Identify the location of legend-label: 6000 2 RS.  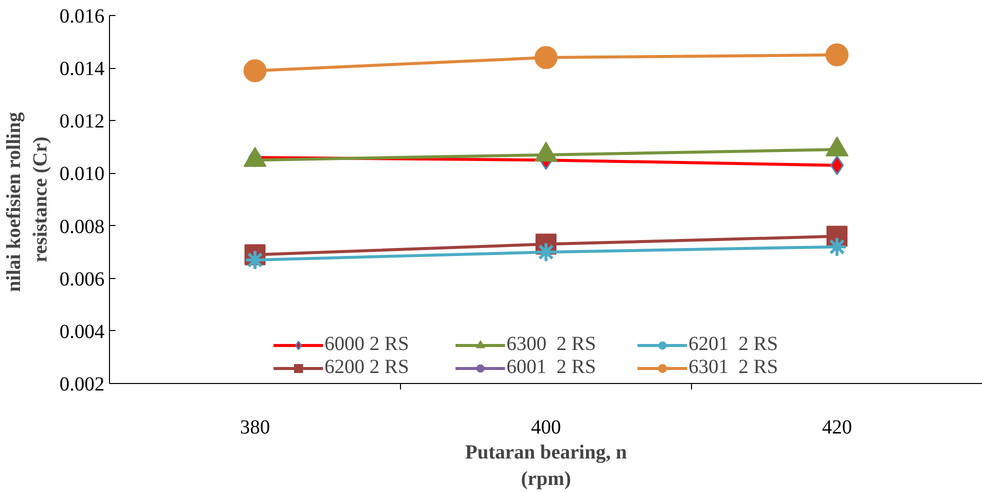
(367, 344).